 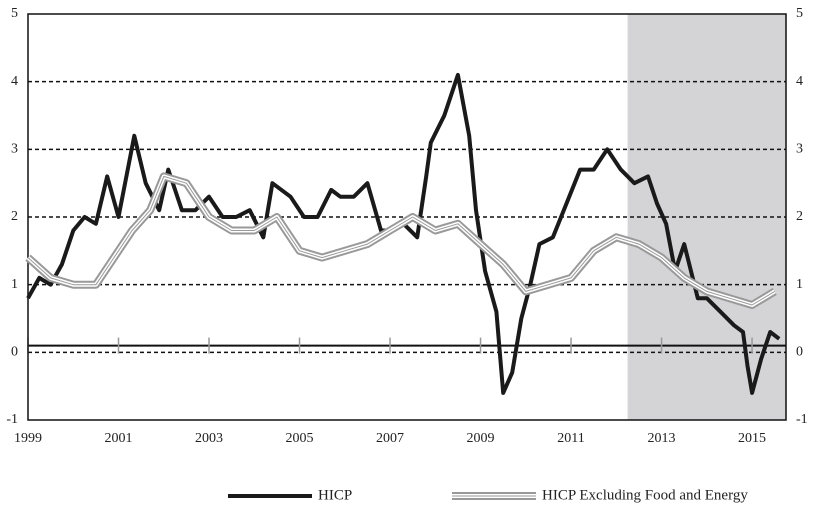 What do you see at coordinates (209, 438) in the screenshot?
I see `x-tick-label: 2003` at bounding box center [209, 438].